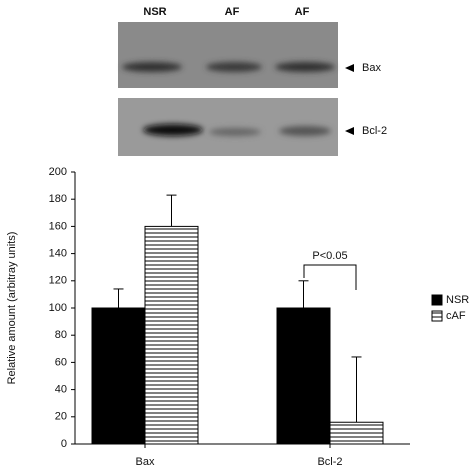 Image resolution: width=474 pixels, height=474 pixels. What do you see at coordinates (228, 99) in the screenshot?
I see `bands` at bounding box center [228, 99].